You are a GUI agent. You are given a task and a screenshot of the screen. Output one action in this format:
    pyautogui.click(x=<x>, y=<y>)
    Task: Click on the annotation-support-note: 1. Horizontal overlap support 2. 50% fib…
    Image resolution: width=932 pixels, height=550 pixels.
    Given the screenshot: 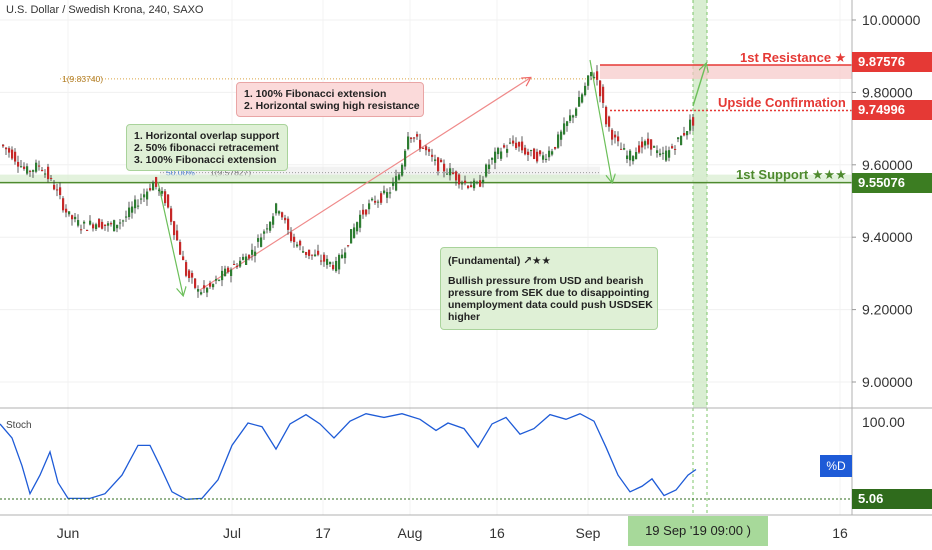 What is the action you would take?
    pyautogui.click(x=207, y=147)
    